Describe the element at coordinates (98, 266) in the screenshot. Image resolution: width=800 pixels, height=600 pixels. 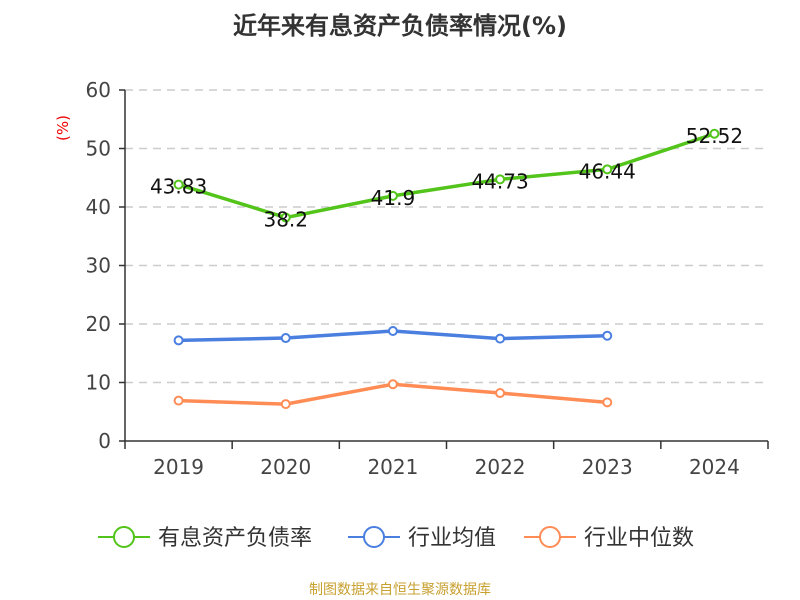
I see `y-tick-label: 30` at that location.